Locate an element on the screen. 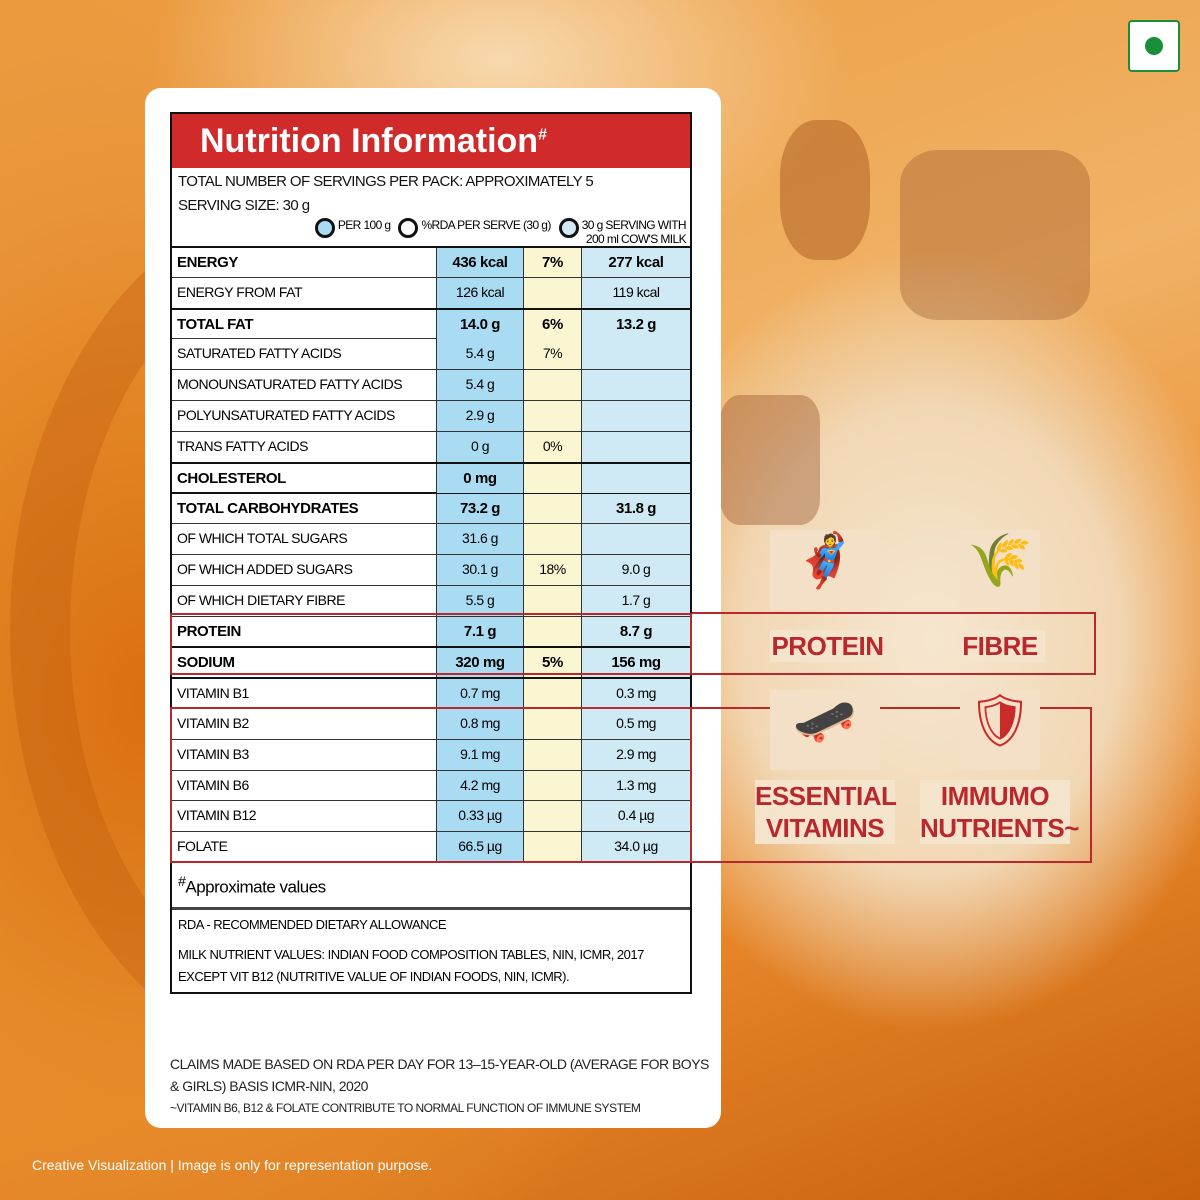 This screenshot has width=1200, height=1200. table-title: Nutrition Information# is located at coordinates (431, 141).